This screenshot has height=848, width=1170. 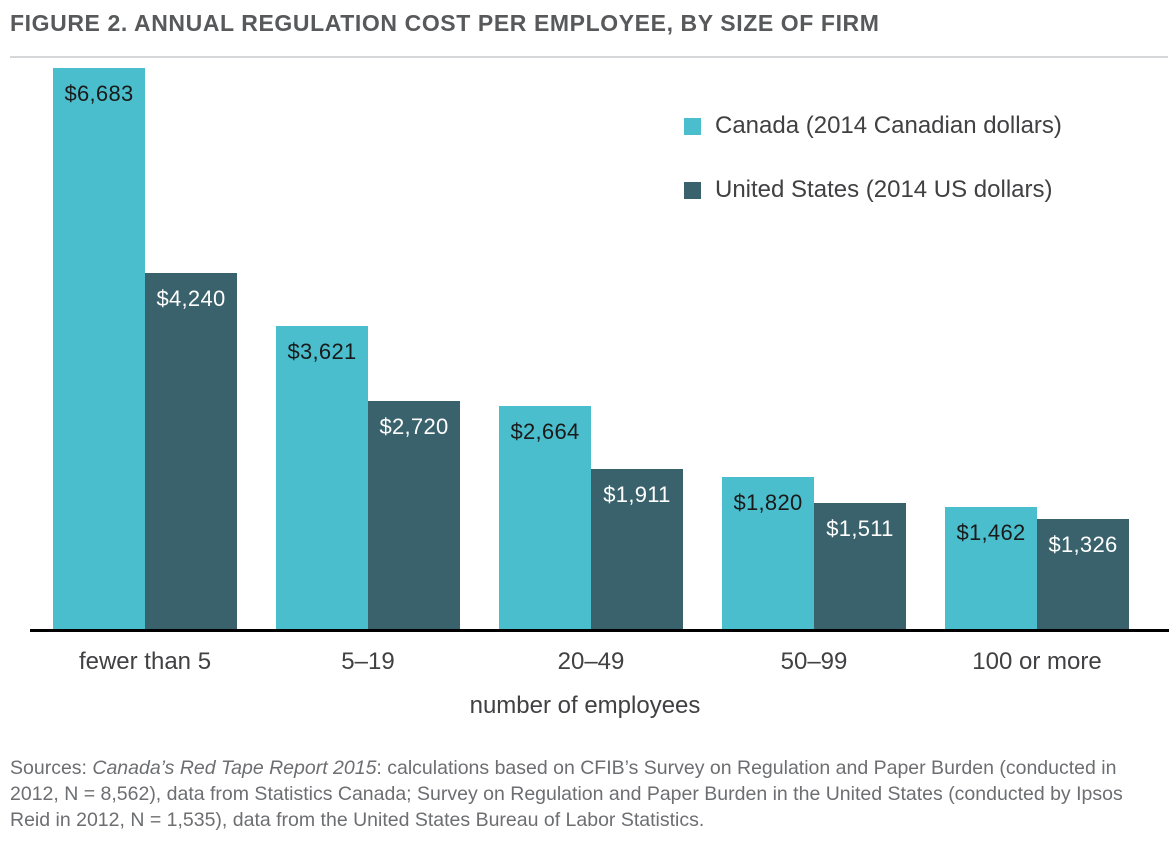 I want to click on legend-item-us: United States (2014 US dollars), so click(x=873, y=190).